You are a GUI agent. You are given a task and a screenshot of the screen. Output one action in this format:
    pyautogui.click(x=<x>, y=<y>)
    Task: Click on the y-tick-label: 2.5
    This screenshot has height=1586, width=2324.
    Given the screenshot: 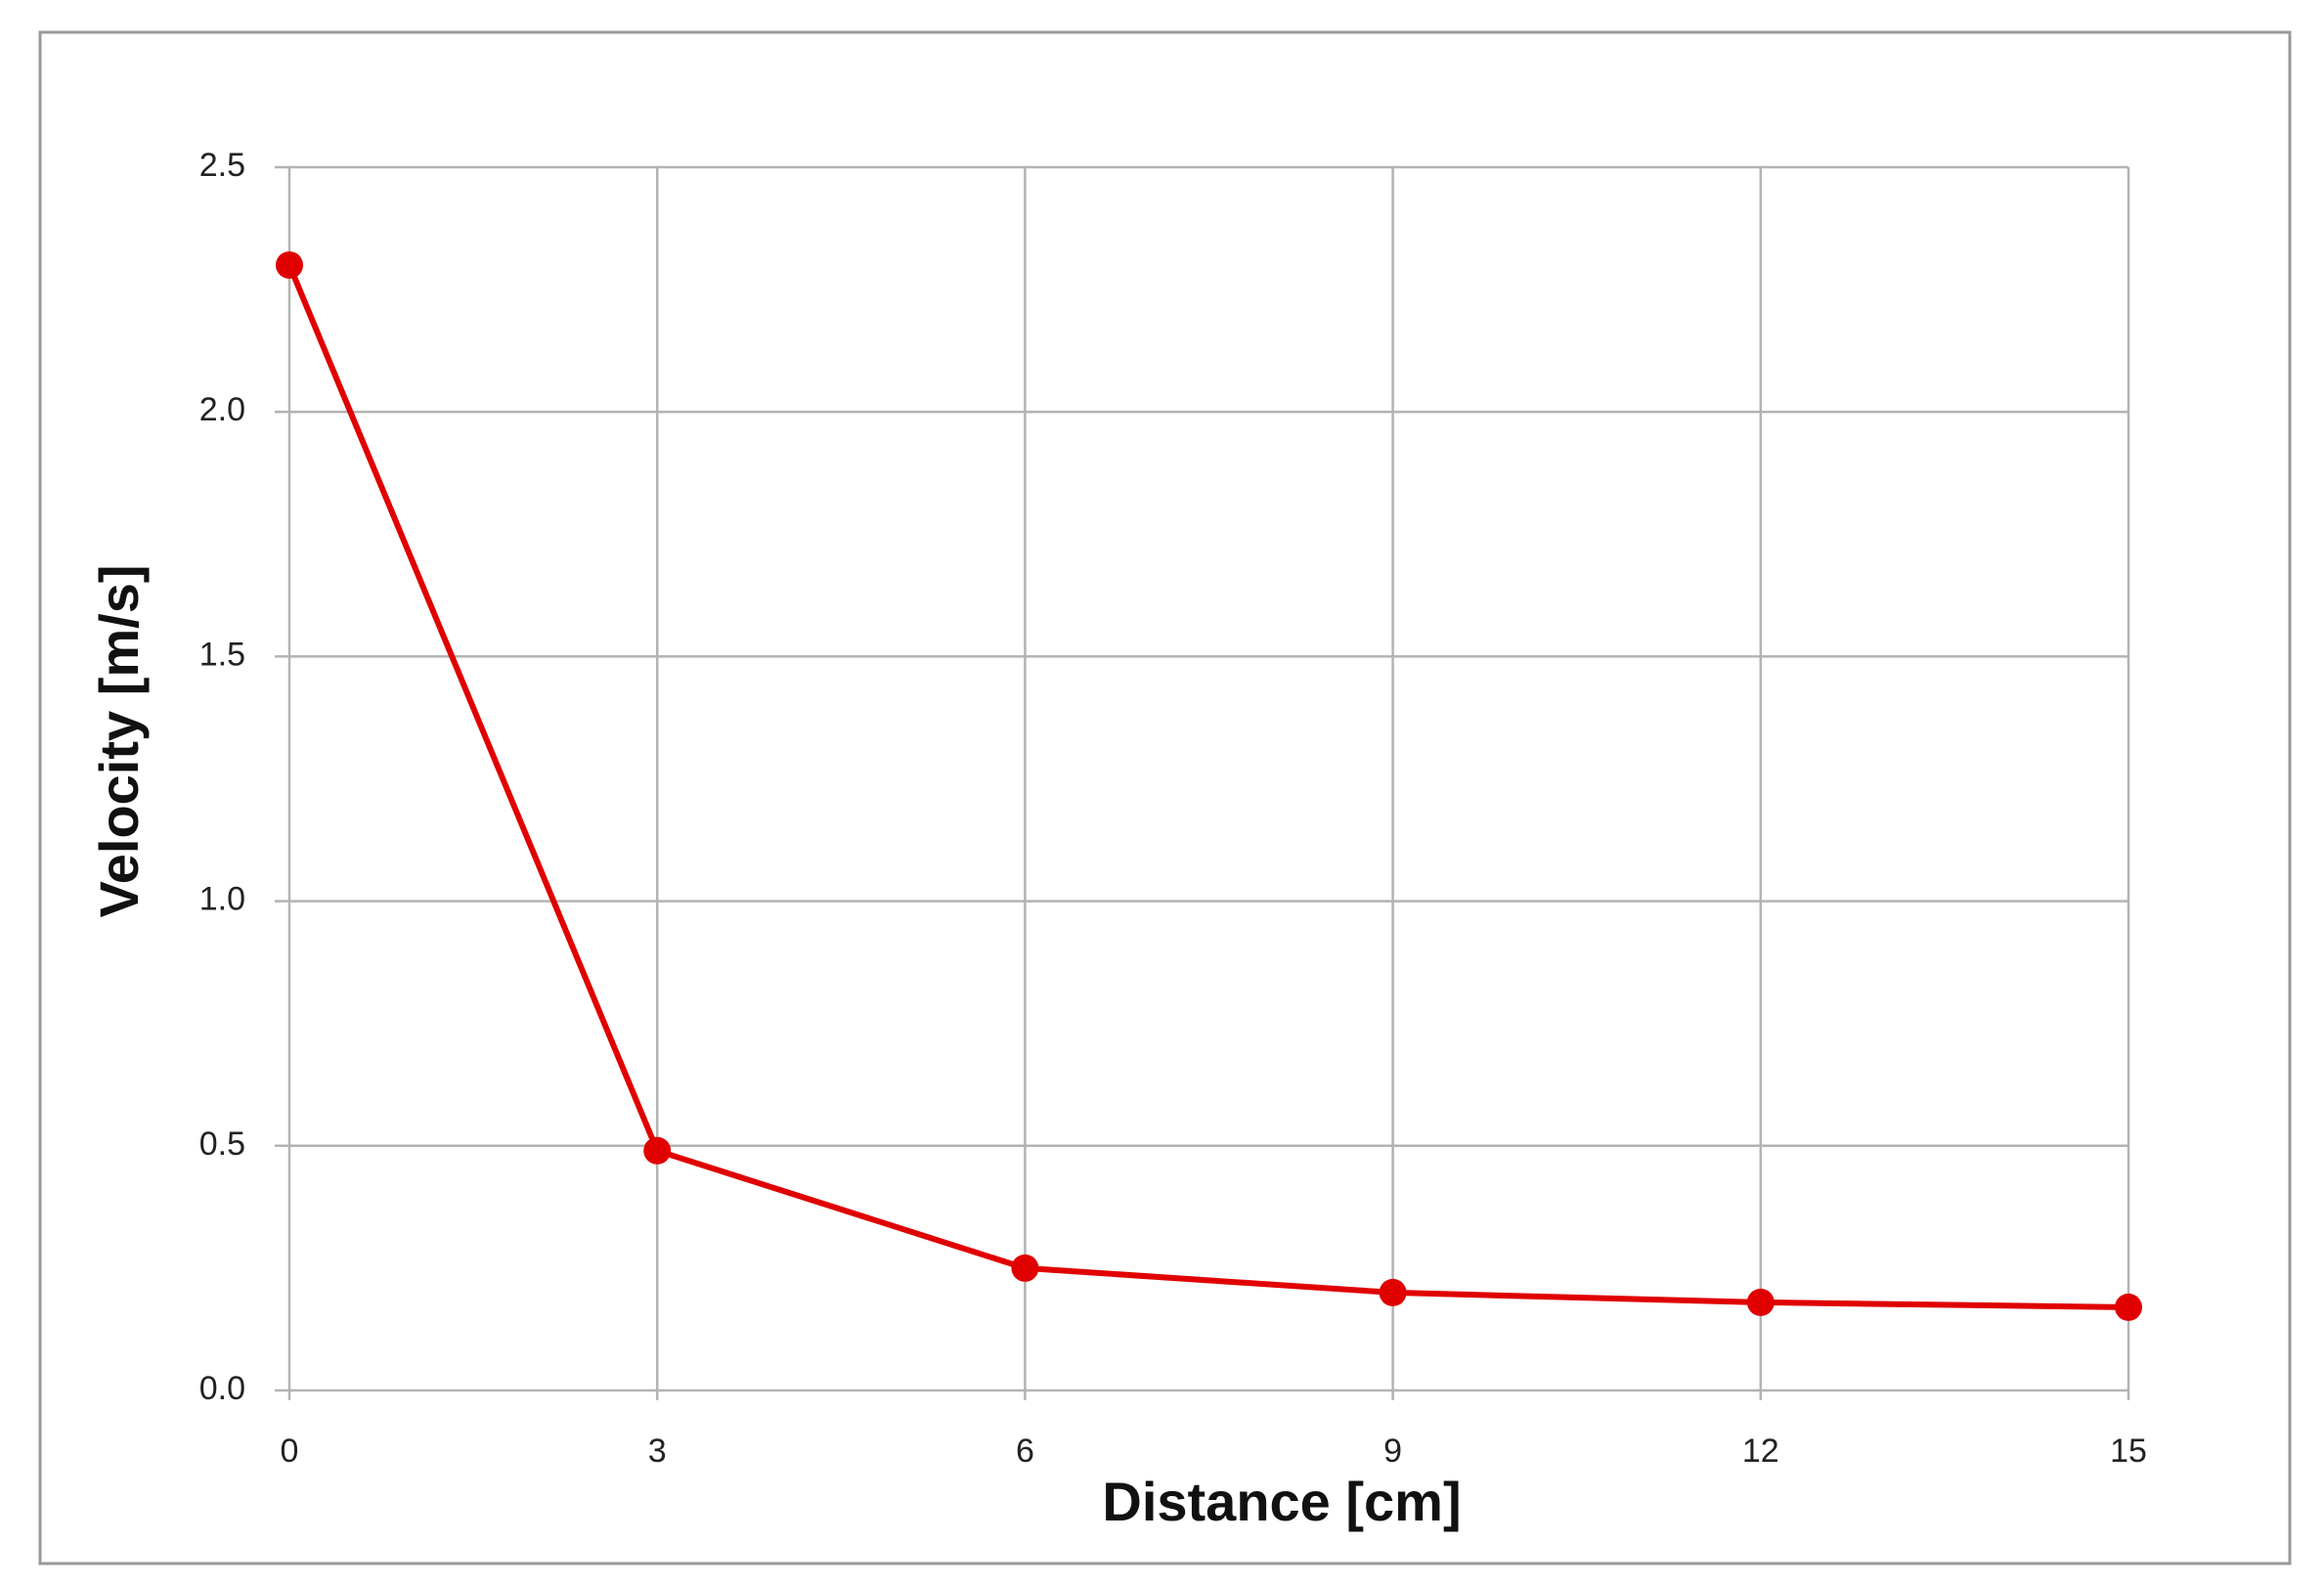 What is the action you would take?
    pyautogui.click(x=222, y=165)
    